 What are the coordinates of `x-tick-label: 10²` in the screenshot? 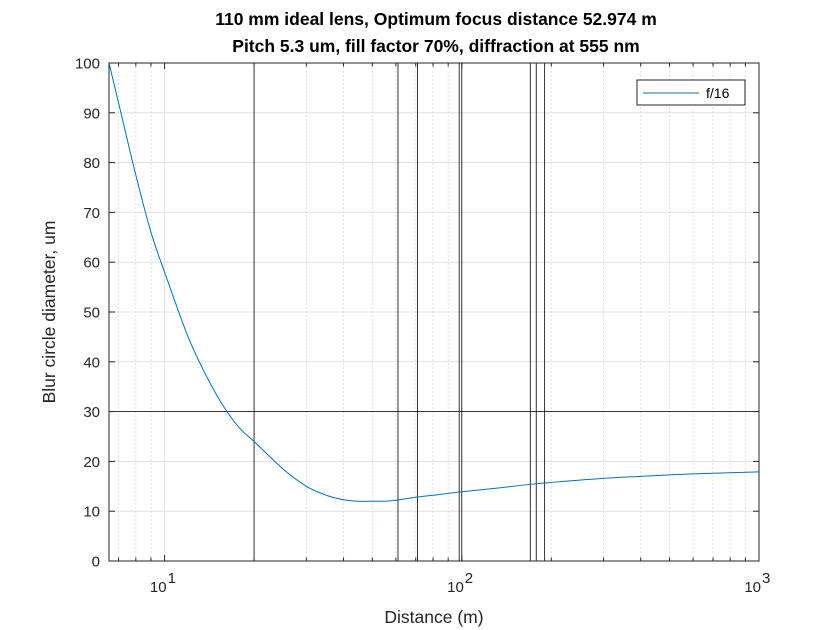 It's located at (460, 583).